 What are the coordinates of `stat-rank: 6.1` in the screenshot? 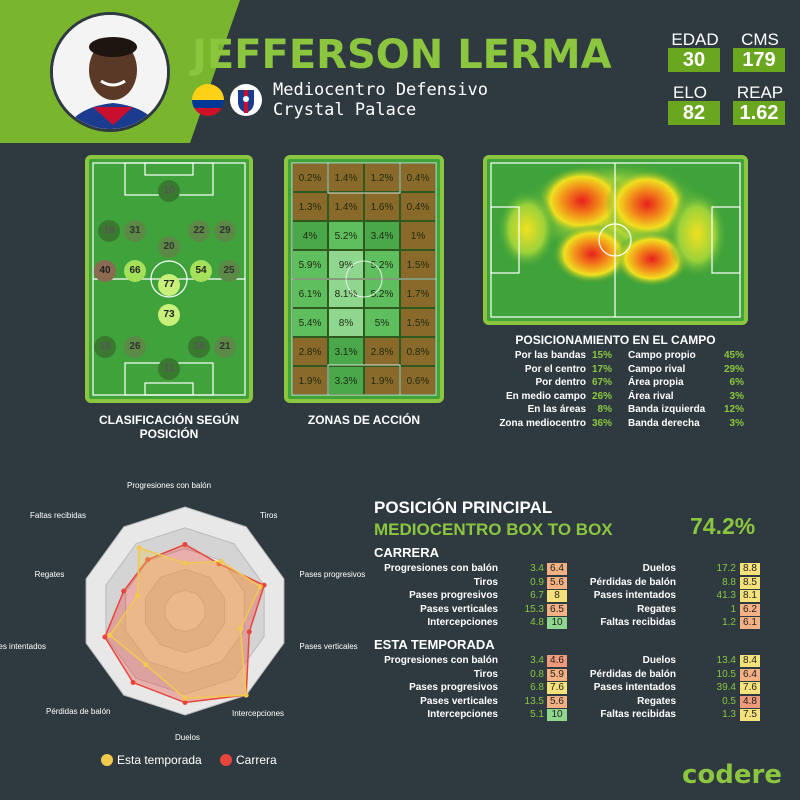 It's located at (750, 623).